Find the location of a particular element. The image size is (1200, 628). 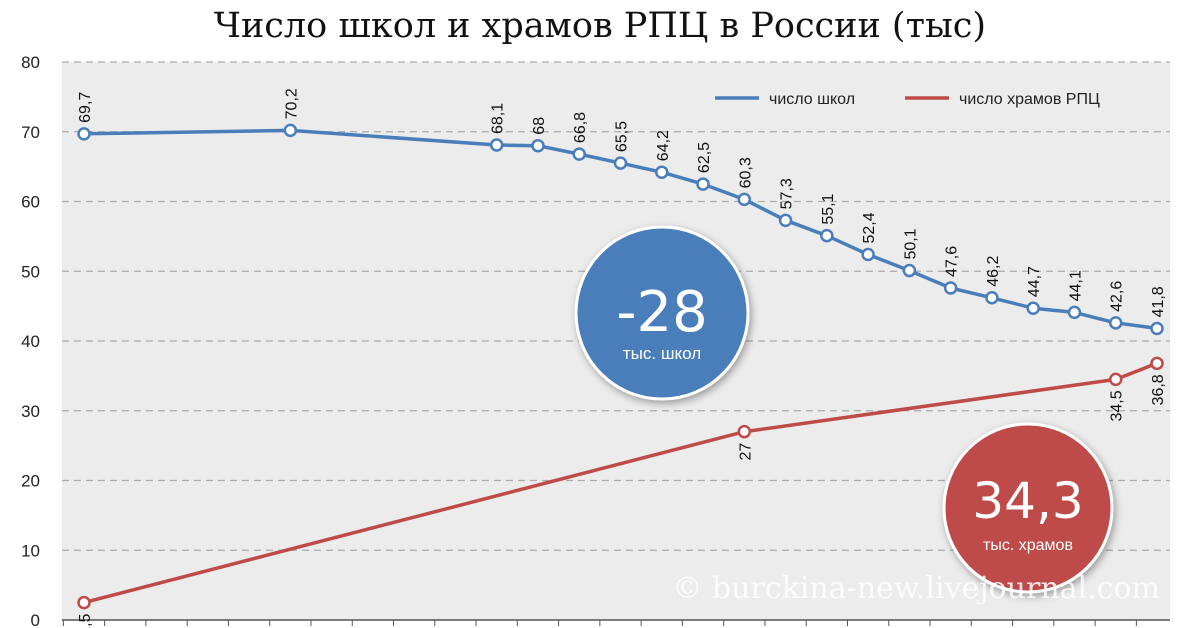

data-label: 55,1 is located at coordinates (828, 208).